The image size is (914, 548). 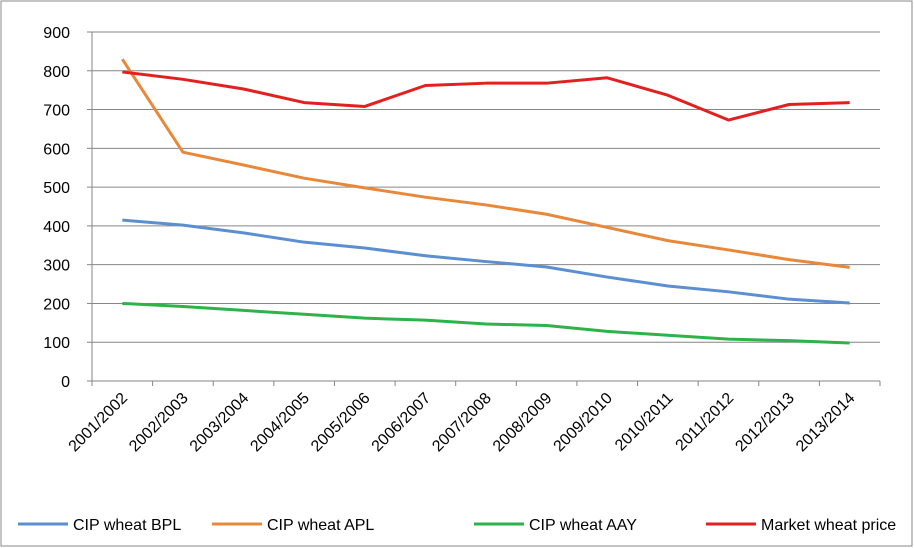 What do you see at coordinates (56, 149) in the screenshot?
I see `y-tick-label: 600` at bounding box center [56, 149].